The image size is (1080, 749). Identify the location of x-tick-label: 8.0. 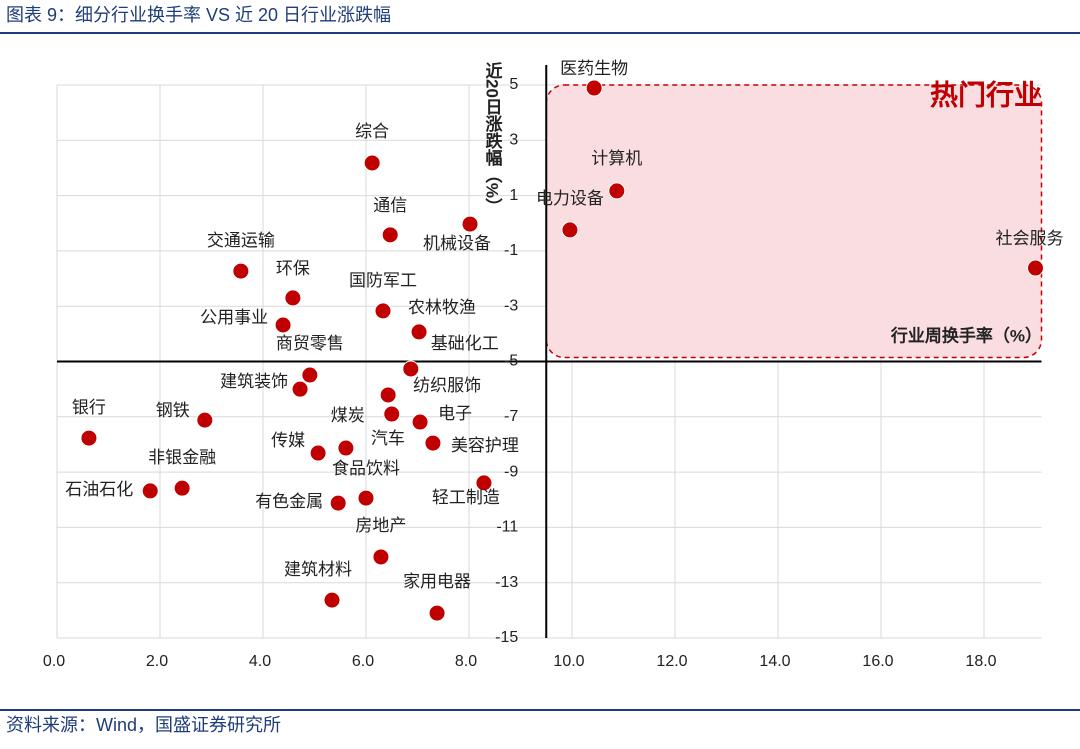
(466, 661).